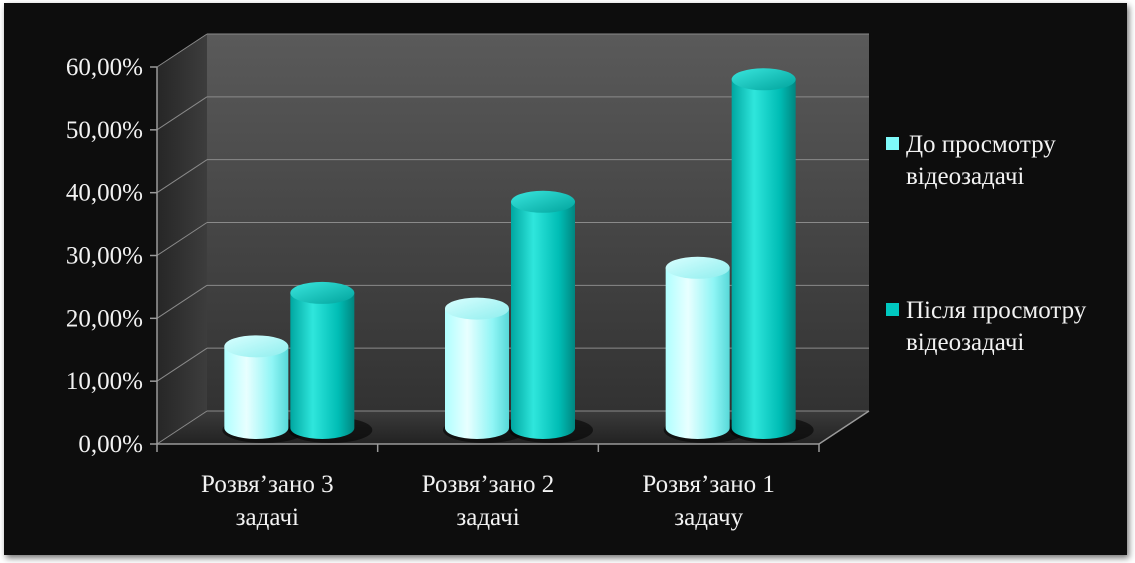  I want to click on y-tick-label: 60,00%, so click(104, 67).